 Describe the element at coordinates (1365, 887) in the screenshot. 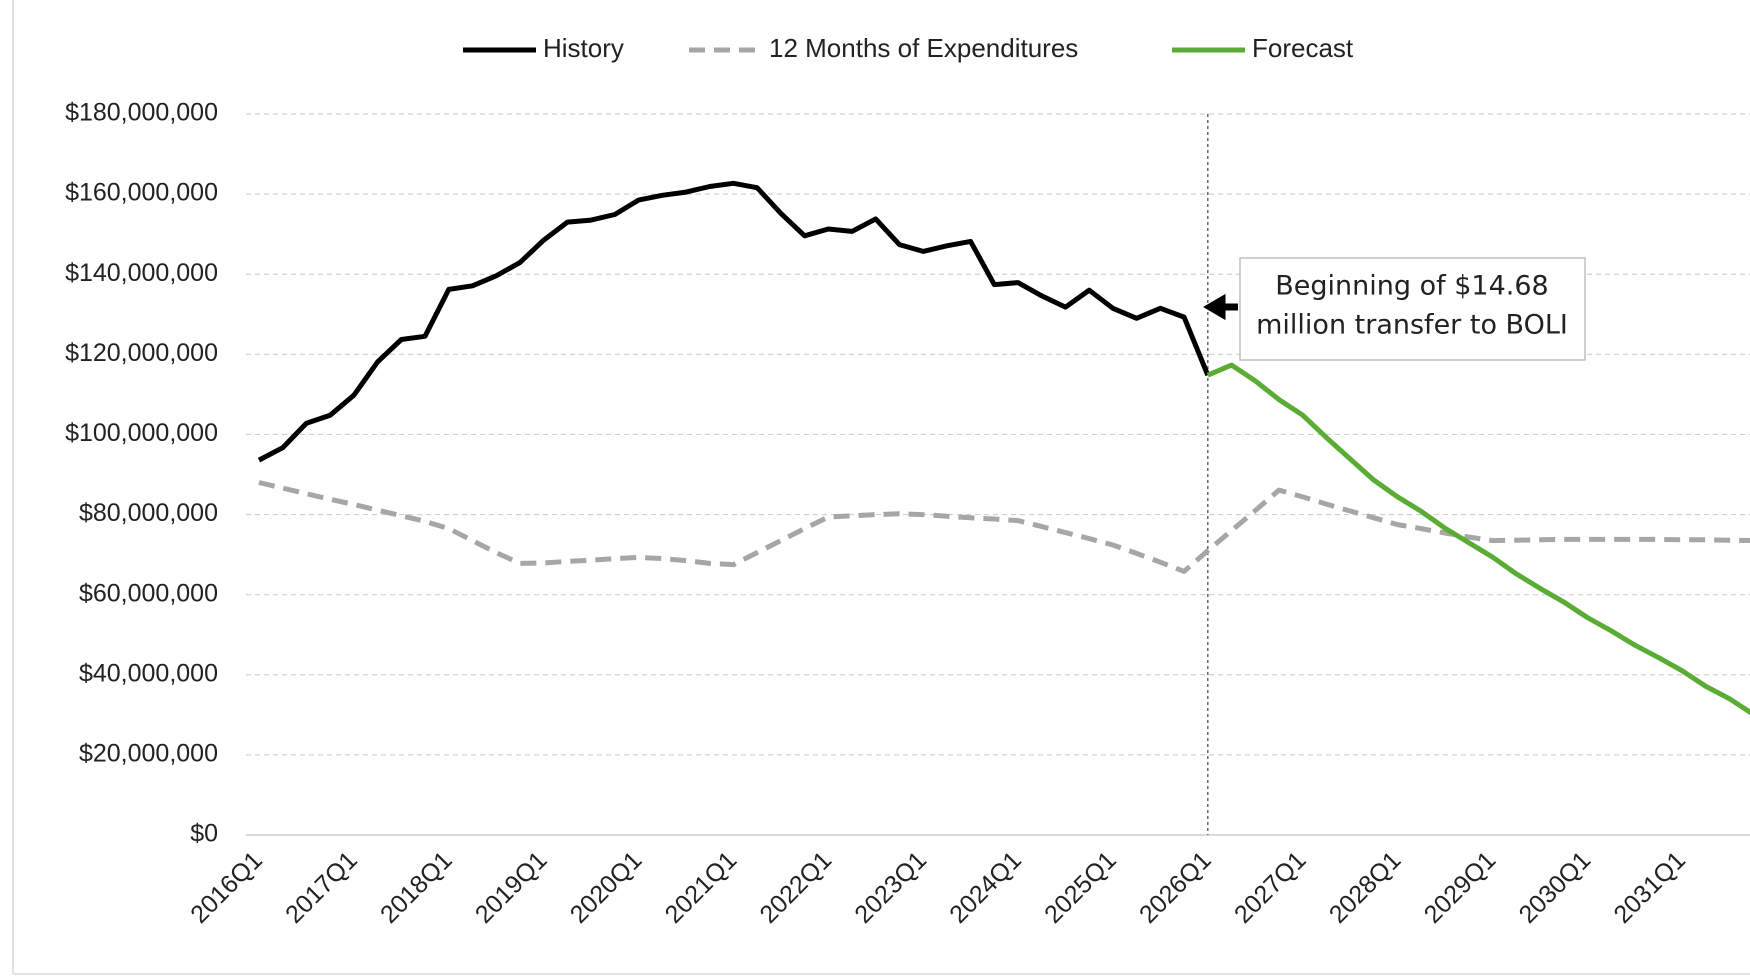

I see `x-tick-label: 2028Q1` at that location.